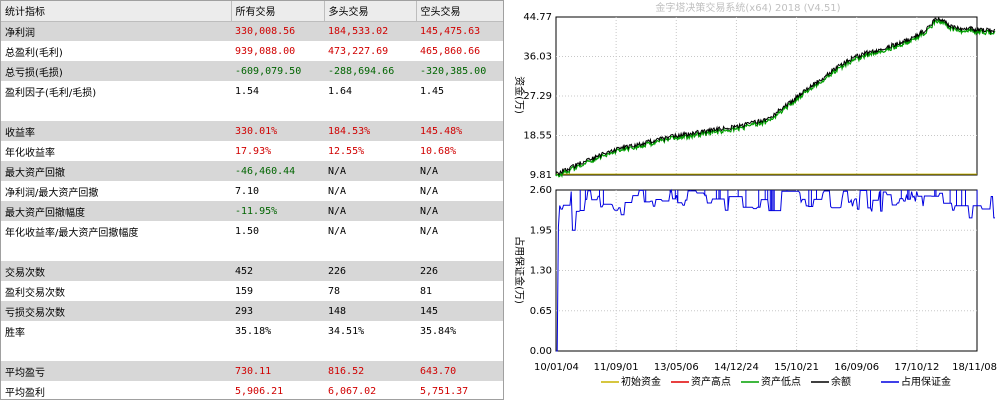 The width and height of the screenshot is (1000, 400). What do you see at coordinates (277, 371) in the screenshot?
I see `all-trades-value: 730.11` at bounding box center [277, 371].